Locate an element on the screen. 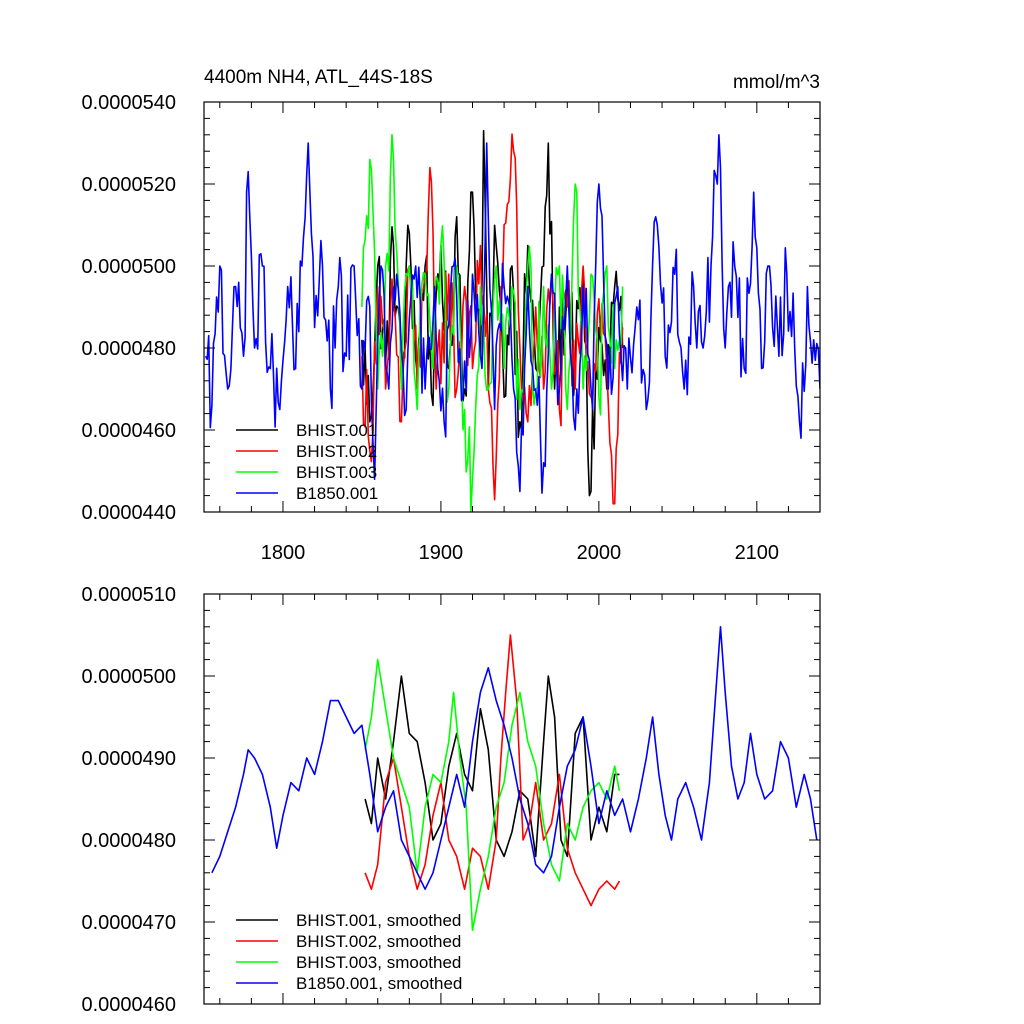  top-y-tick-label: 0.0000540 is located at coordinates (128, 103).